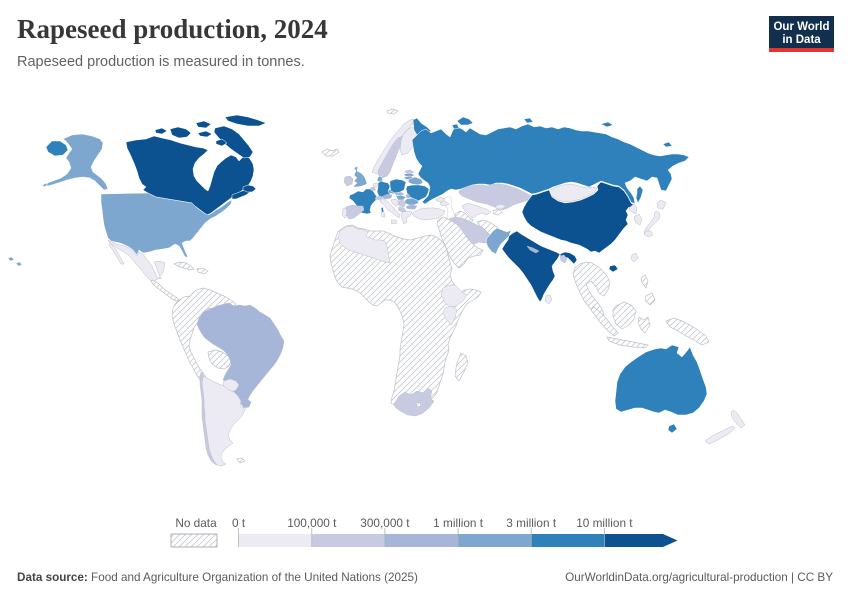 This screenshot has height=600, width=850. What do you see at coordinates (385, 523) in the screenshot?
I see `svg-text: 300,000 t` at bounding box center [385, 523].